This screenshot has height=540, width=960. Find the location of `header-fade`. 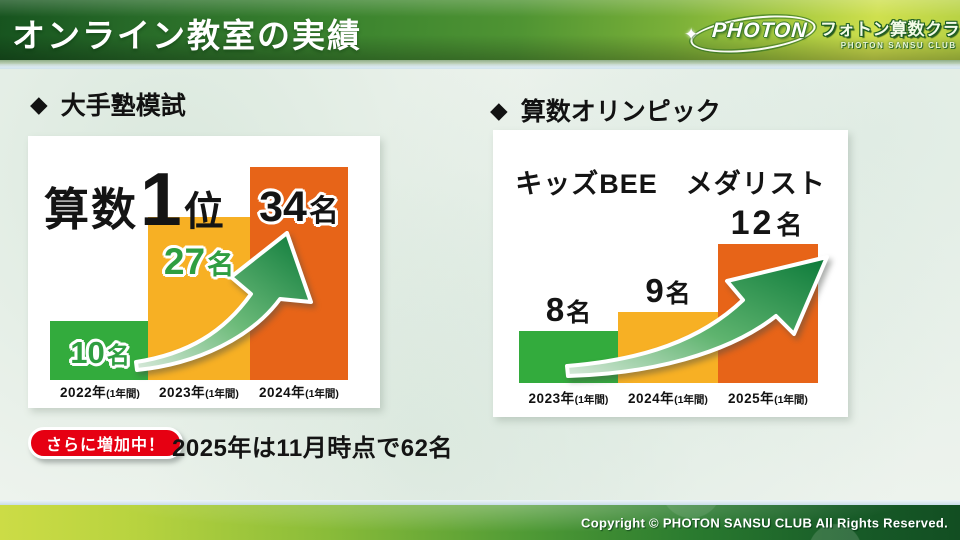

header-fade is located at coordinates (480, 63).